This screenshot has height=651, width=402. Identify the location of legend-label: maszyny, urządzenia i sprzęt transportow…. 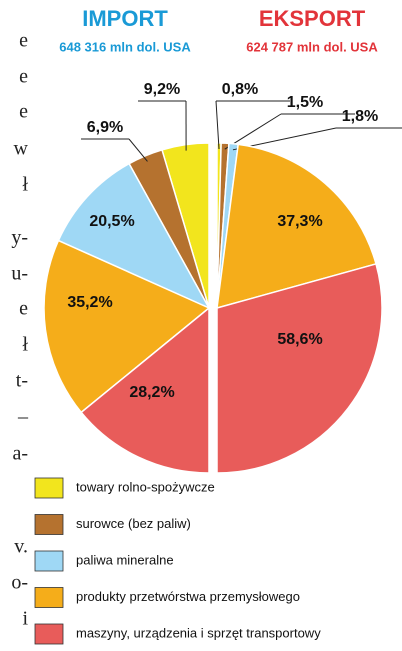
(198, 632).